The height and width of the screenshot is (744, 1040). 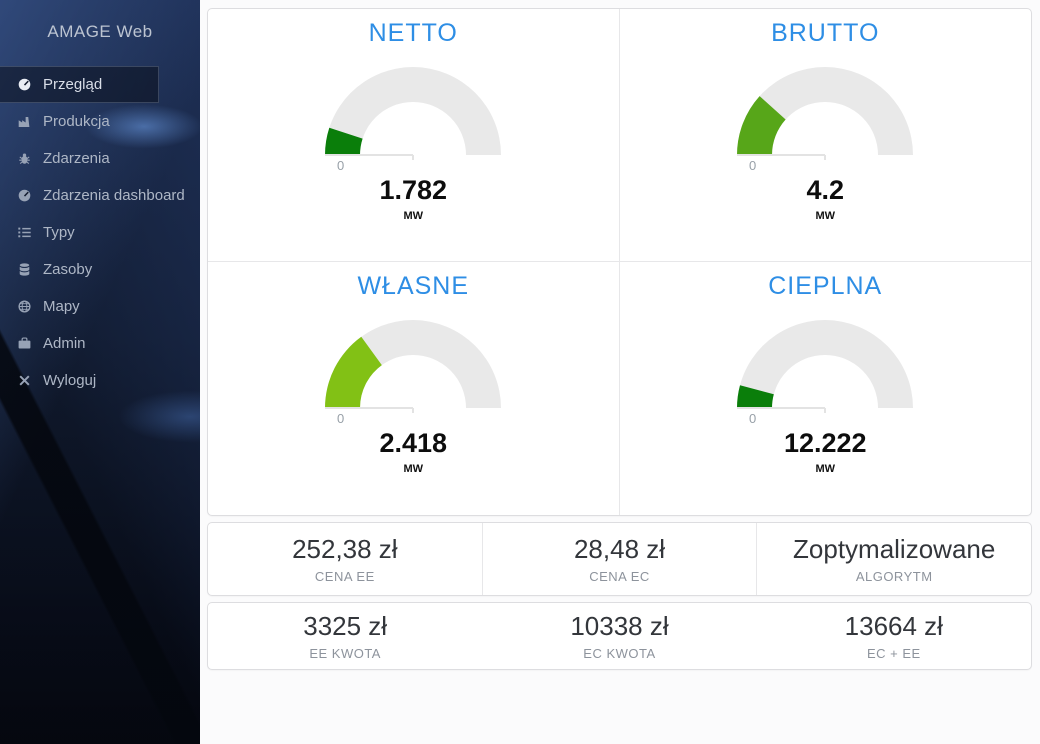 What do you see at coordinates (619, 626) in the screenshot?
I see `stat-value: 10338 zł` at bounding box center [619, 626].